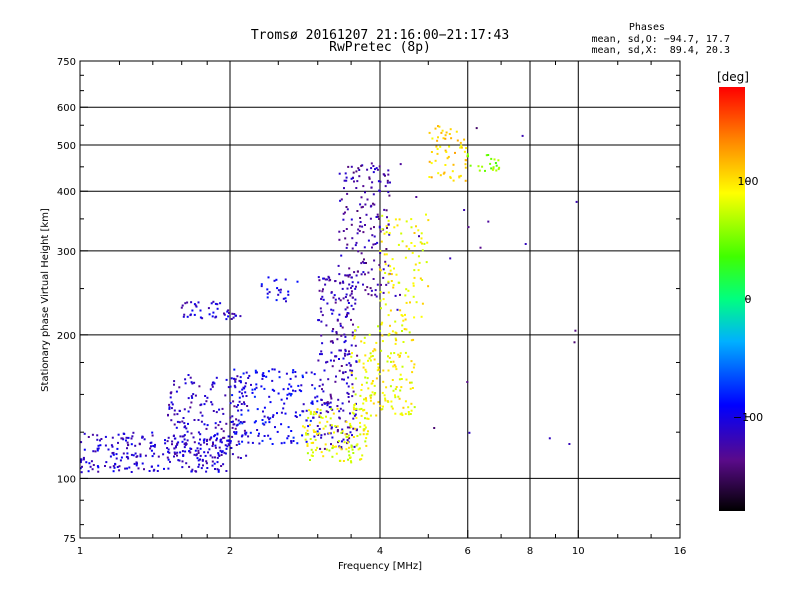 The width and height of the screenshot is (800, 600). What do you see at coordinates (530, 551) in the screenshot?
I see `x-tick-label: 8` at bounding box center [530, 551].